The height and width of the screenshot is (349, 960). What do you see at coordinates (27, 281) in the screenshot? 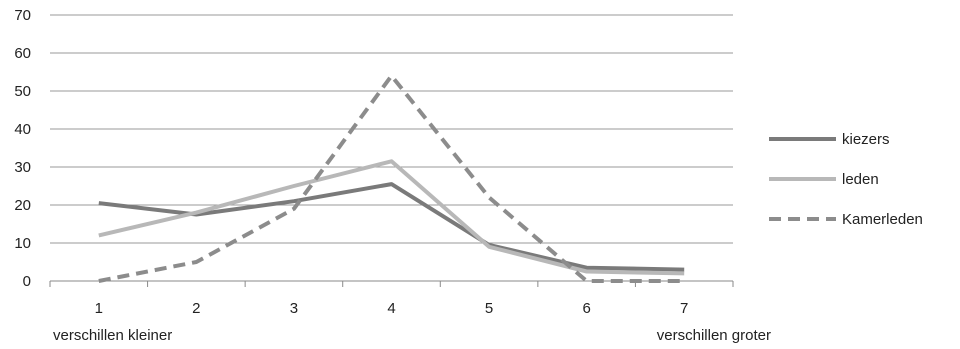
I see `y-tick-label: 0` at bounding box center [27, 281].